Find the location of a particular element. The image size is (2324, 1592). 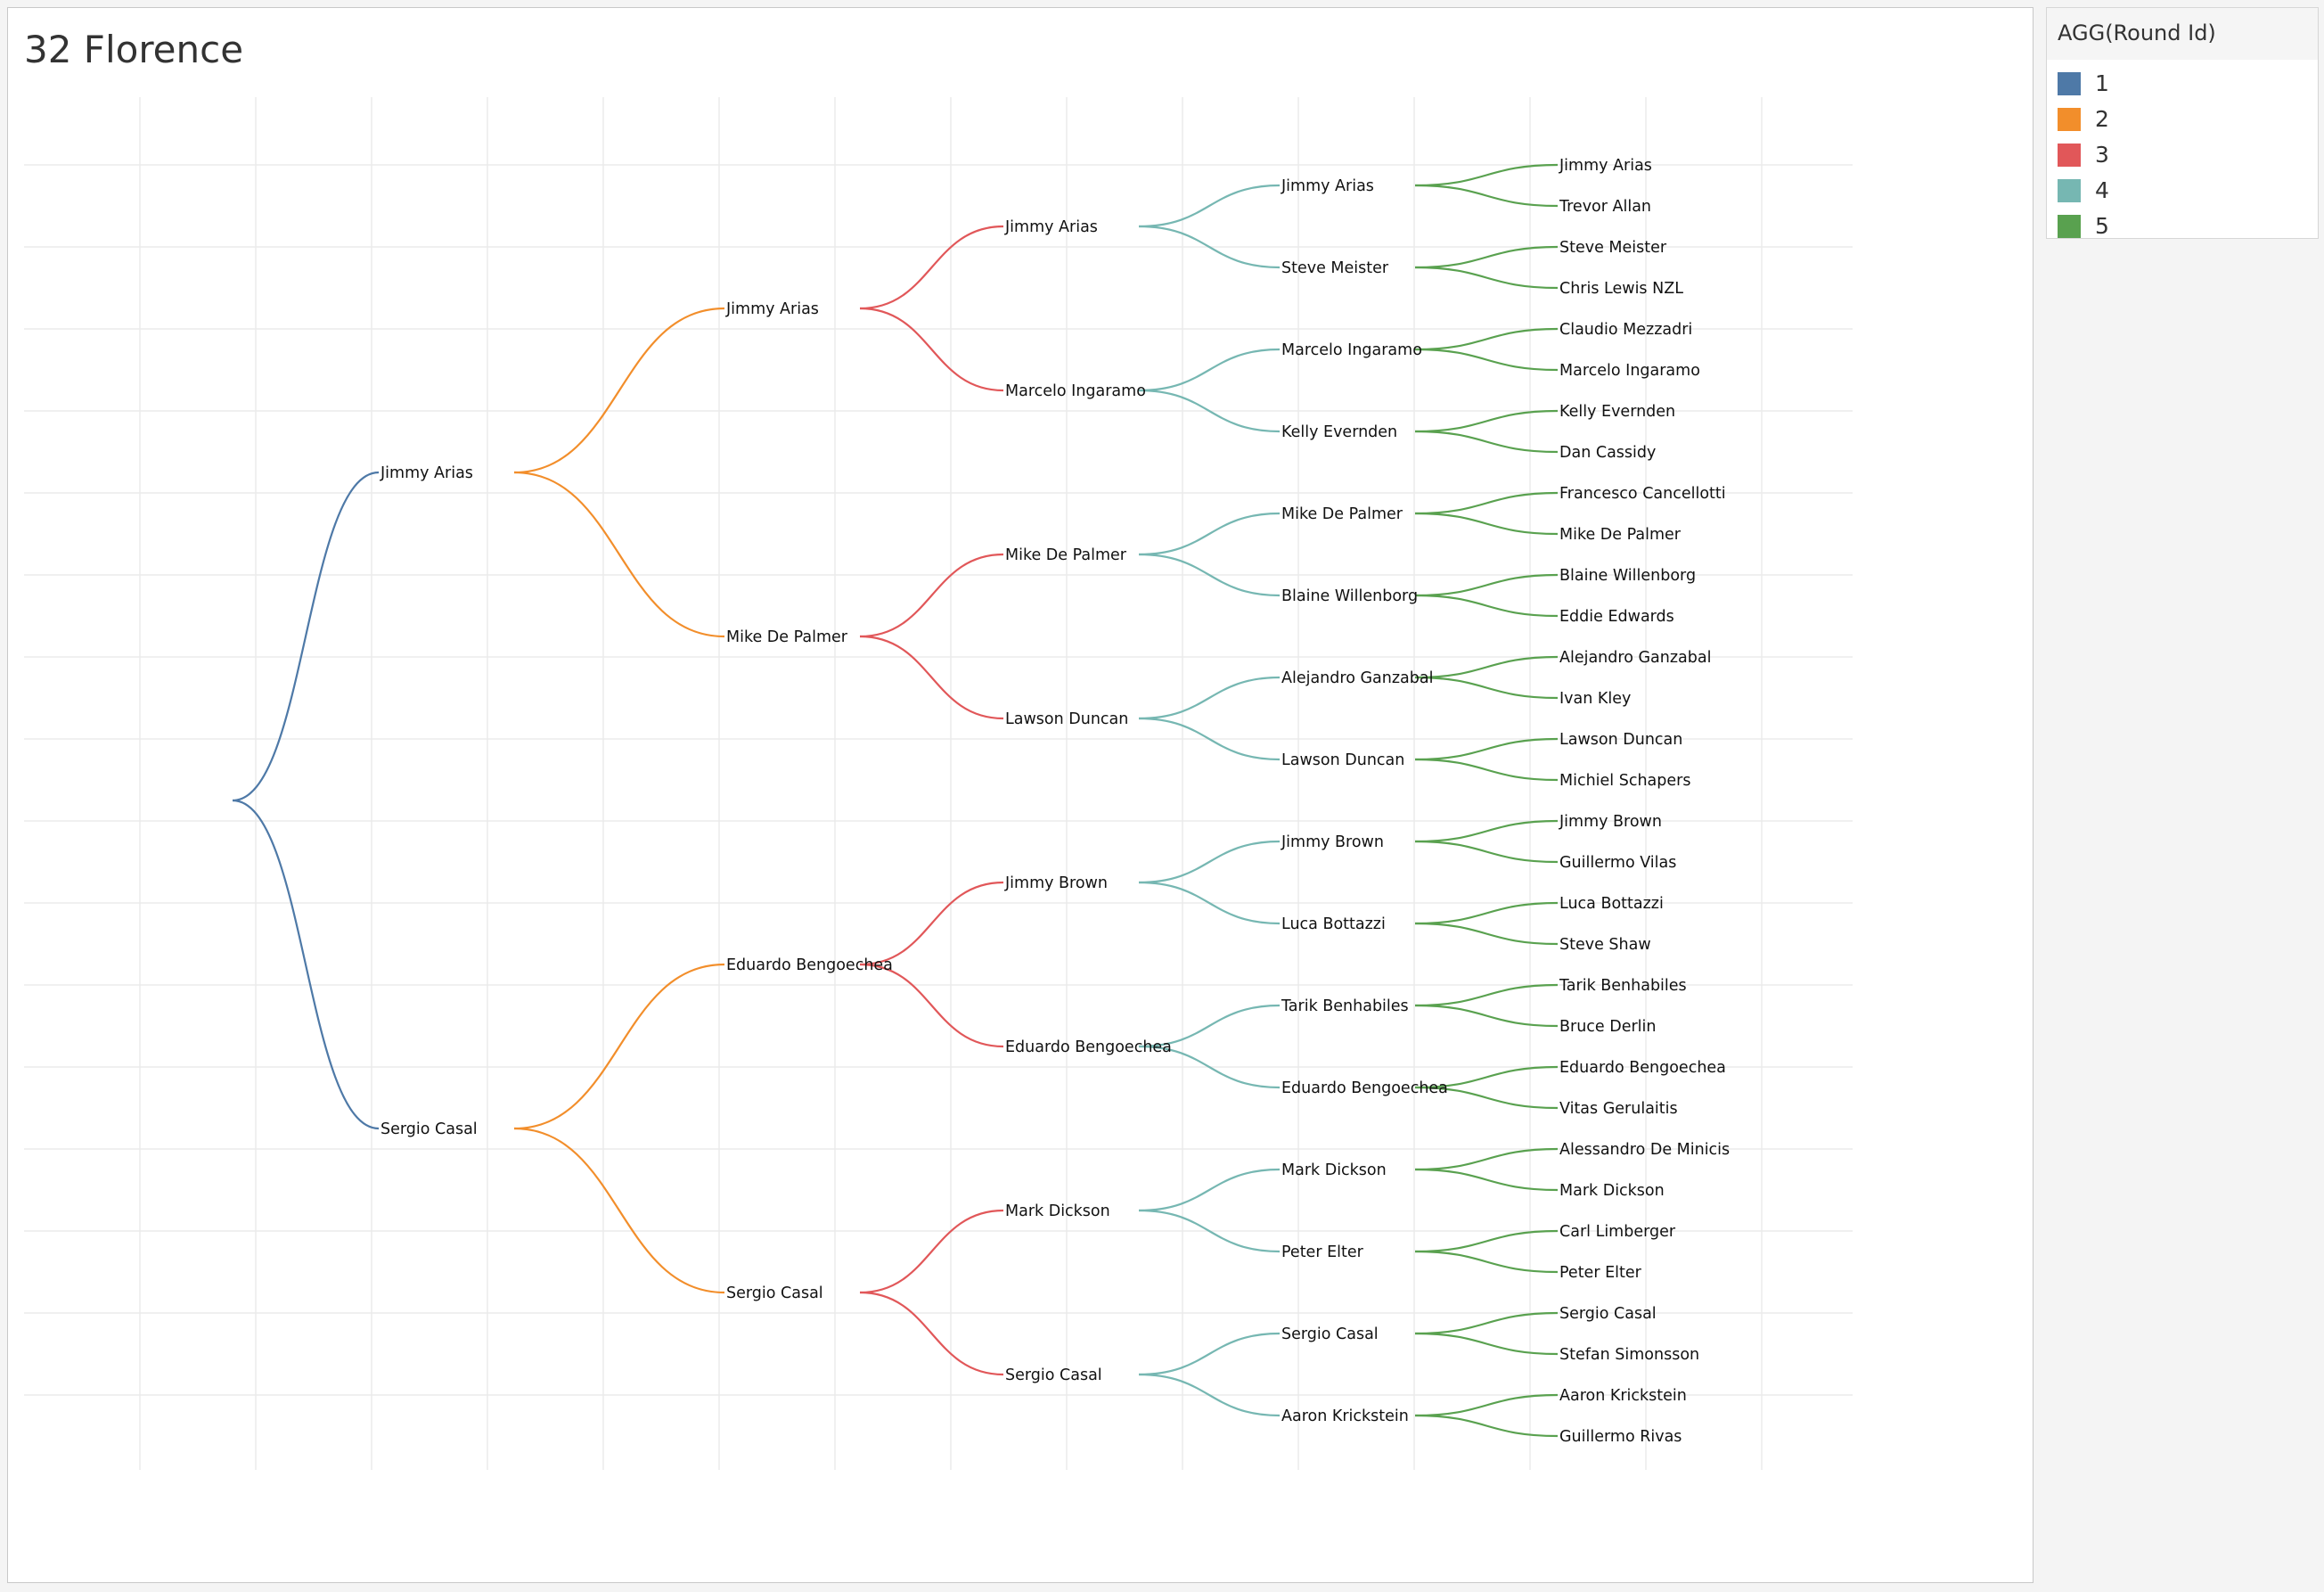

node-label-round-5: Alejandro Ganzabal is located at coordinates (1635, 658).